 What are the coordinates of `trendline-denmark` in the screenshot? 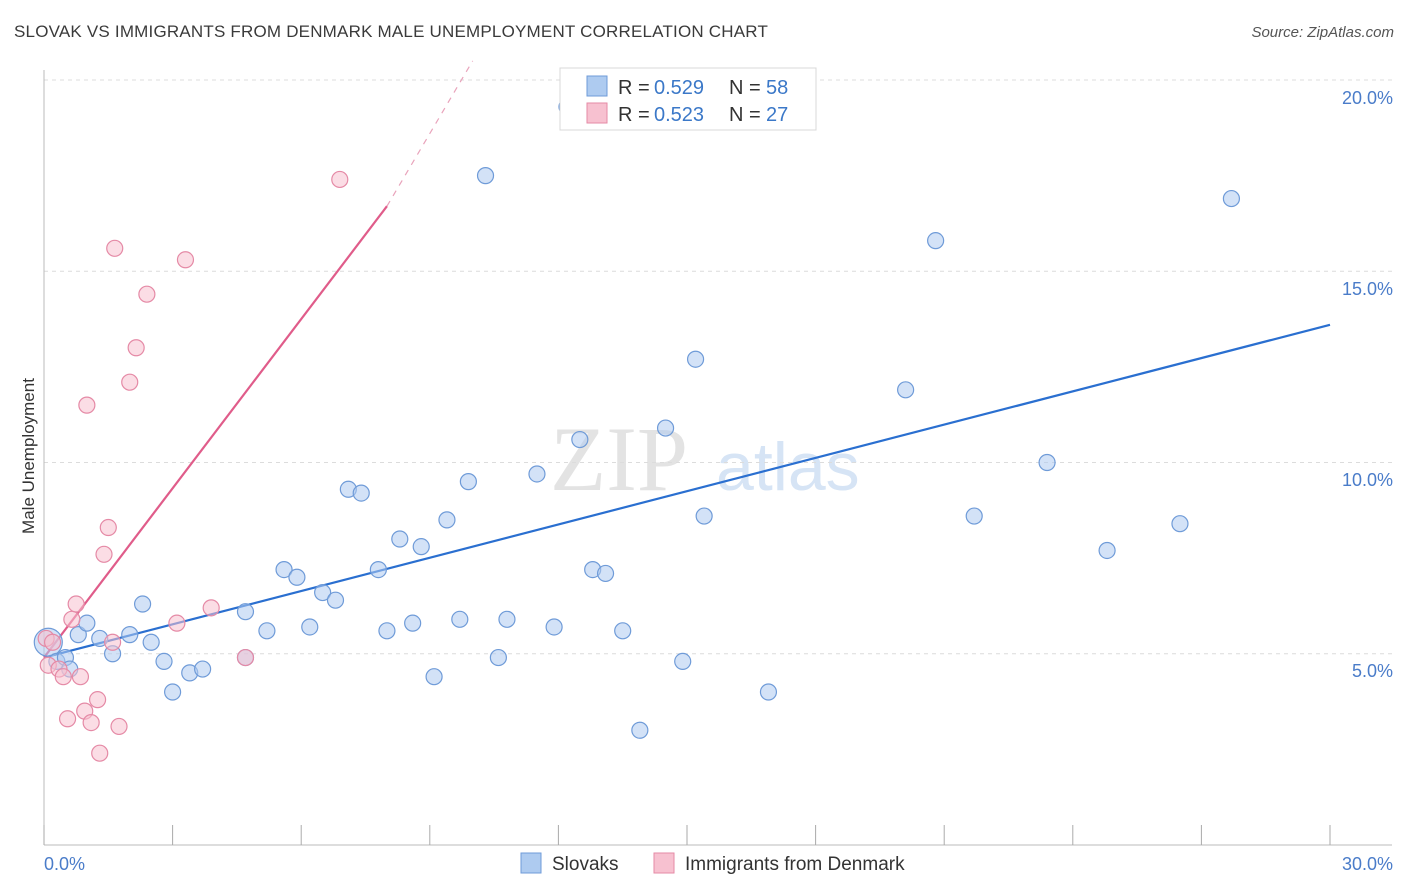 It's located at (215, 432).